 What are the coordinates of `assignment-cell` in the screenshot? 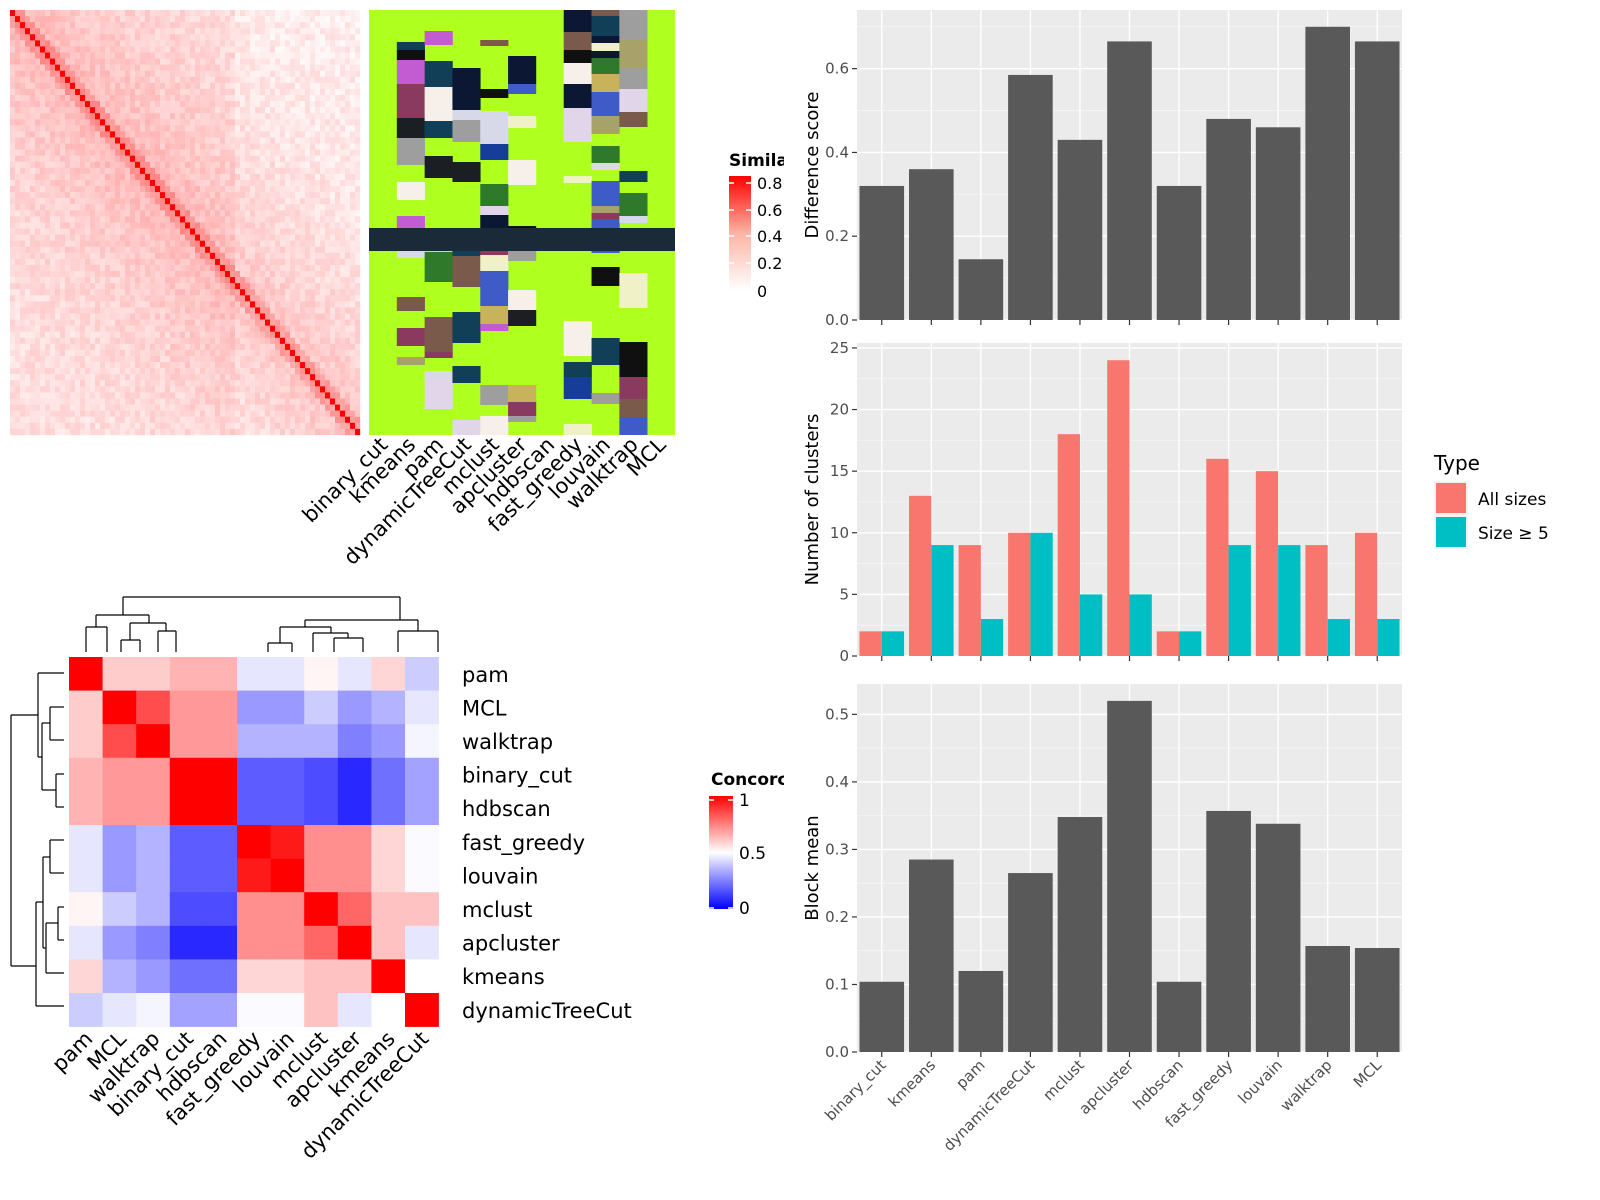 It's located at (466, 172).